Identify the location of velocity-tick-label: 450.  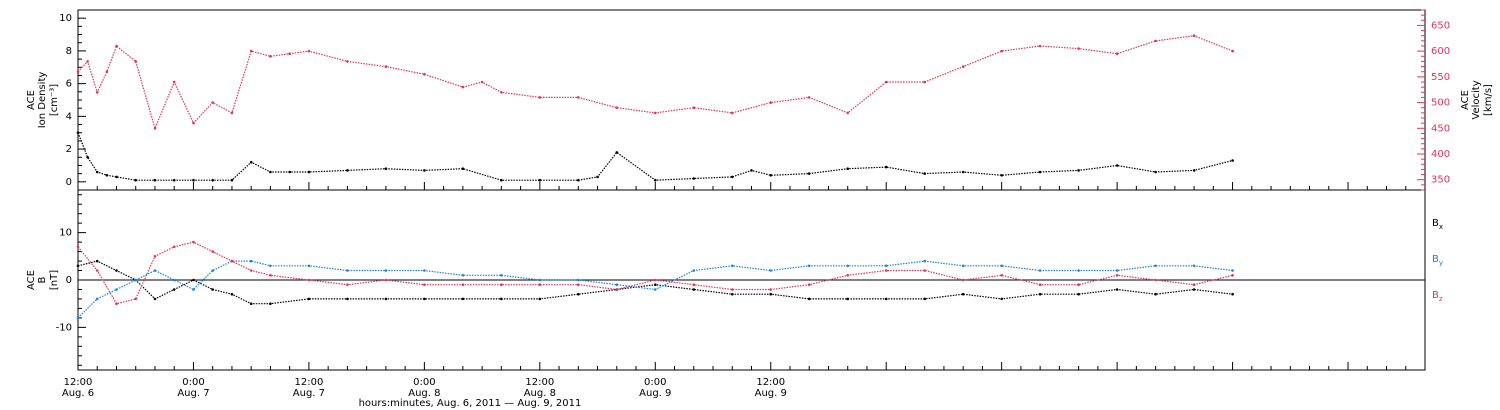
(1440, 128).